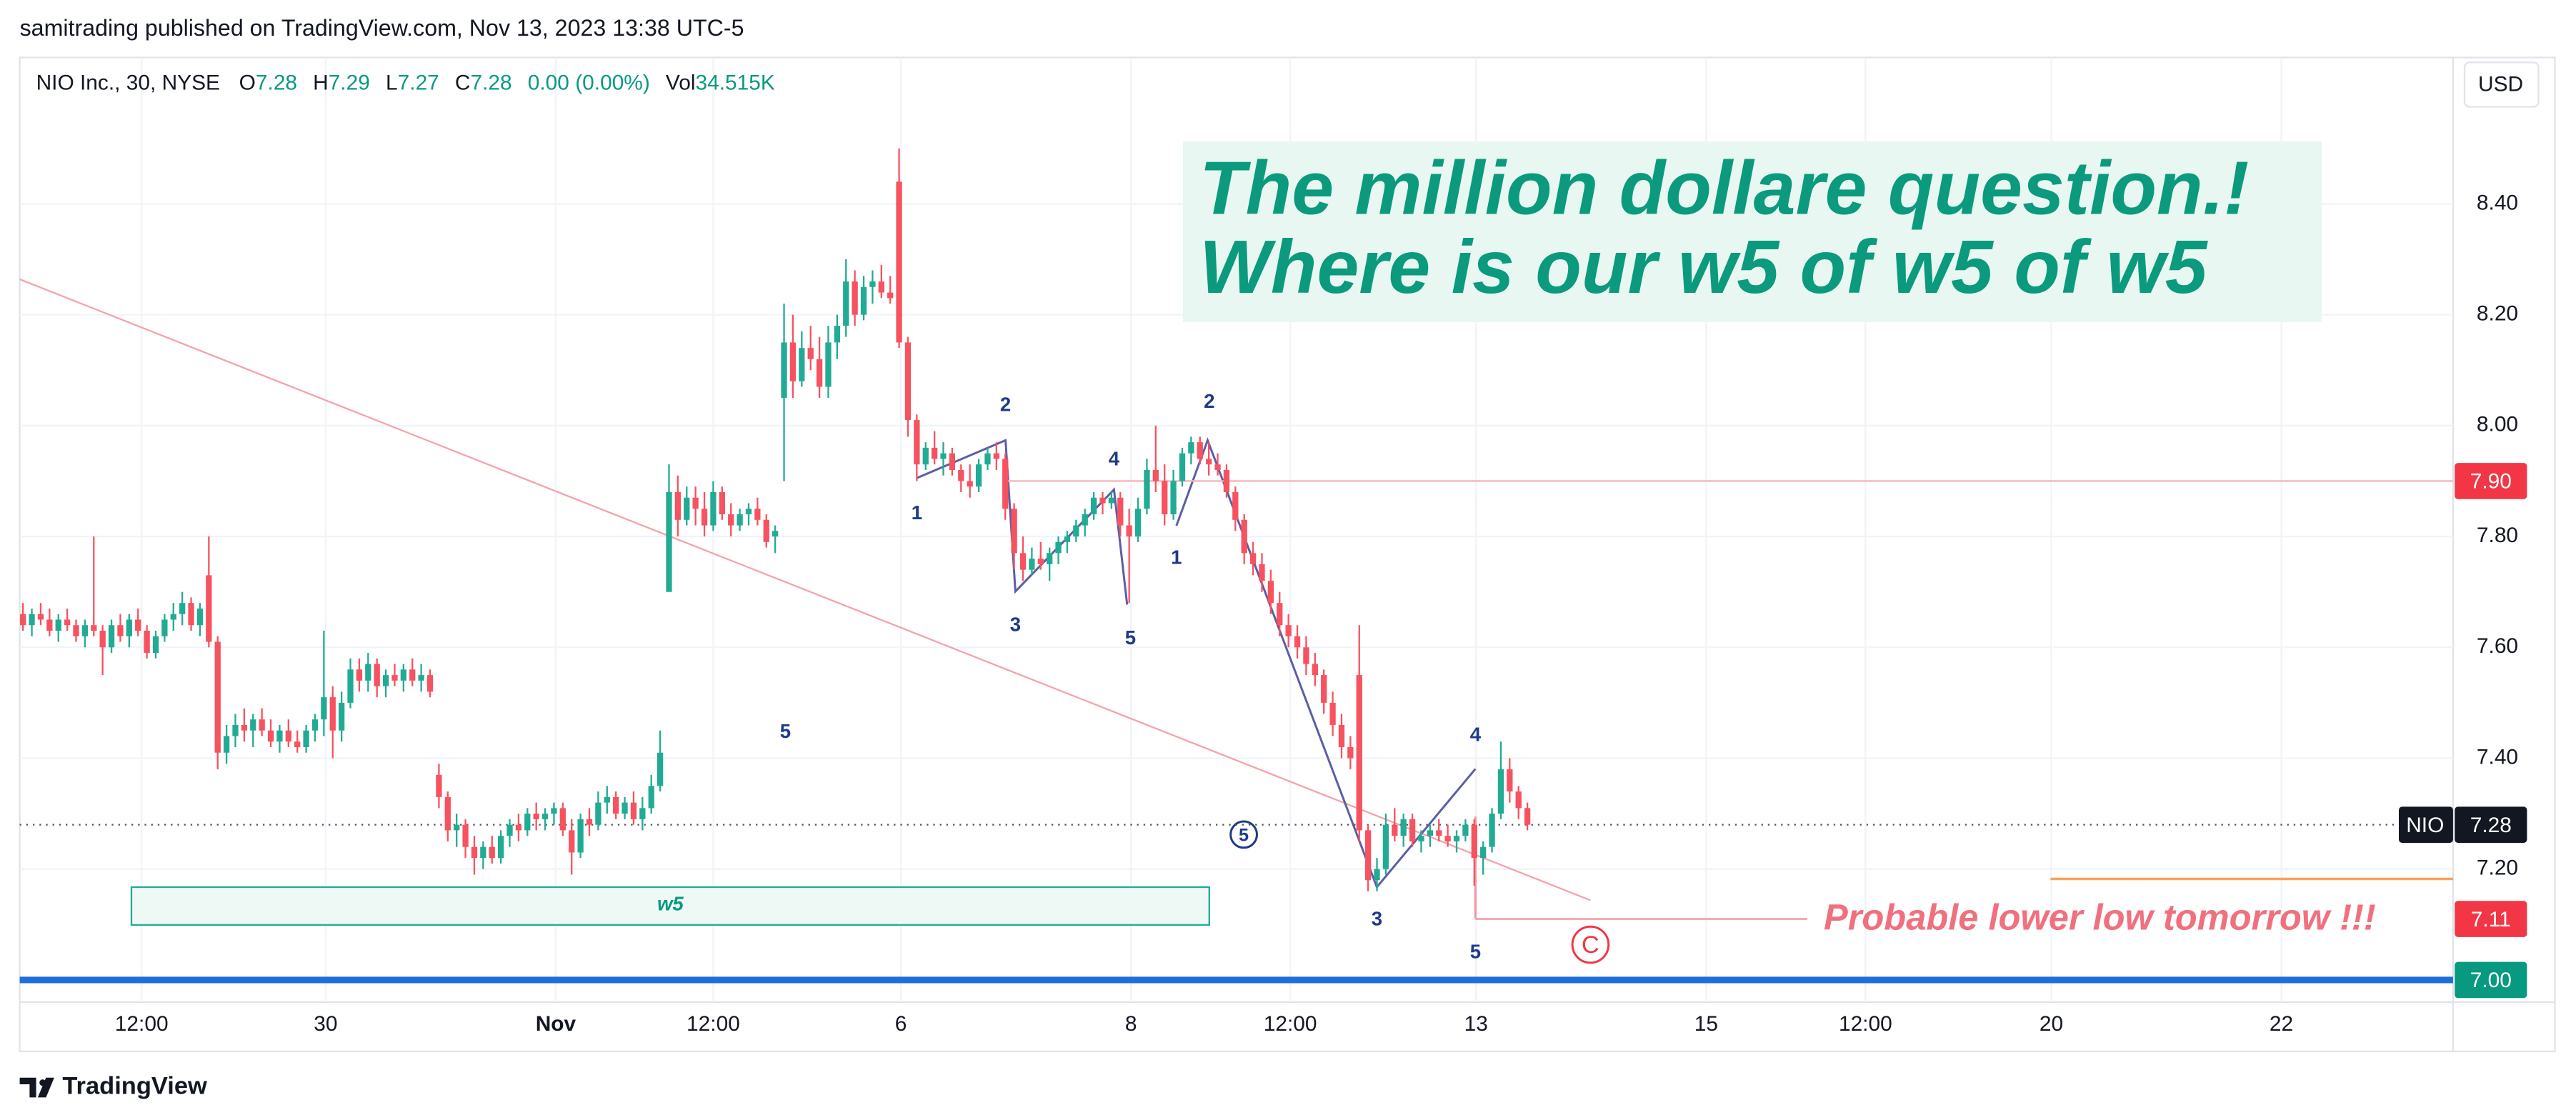 The image size is (2576, 1120). Describe the element at coordinates (491, 82) in the screenshot. I see `legend-value: 7.28` at that location.